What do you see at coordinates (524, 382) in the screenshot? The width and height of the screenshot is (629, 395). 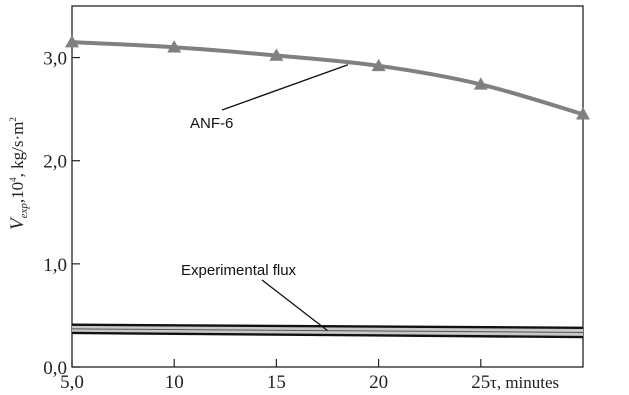 I see `x-axis-label: τ, minutes` at bounding box center [524, 382].